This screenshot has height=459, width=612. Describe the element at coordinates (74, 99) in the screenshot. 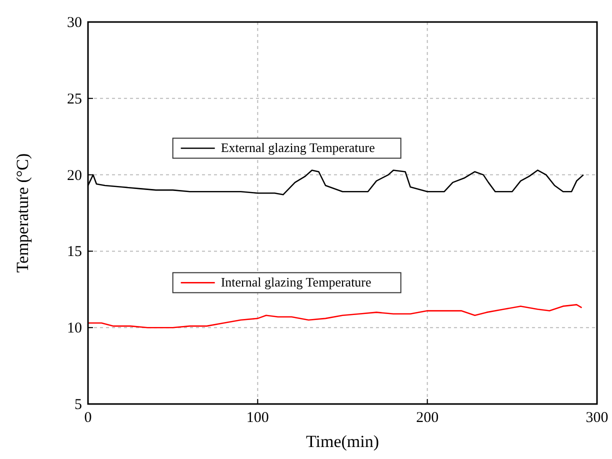

I see `y-tick-label: 25` at that location.